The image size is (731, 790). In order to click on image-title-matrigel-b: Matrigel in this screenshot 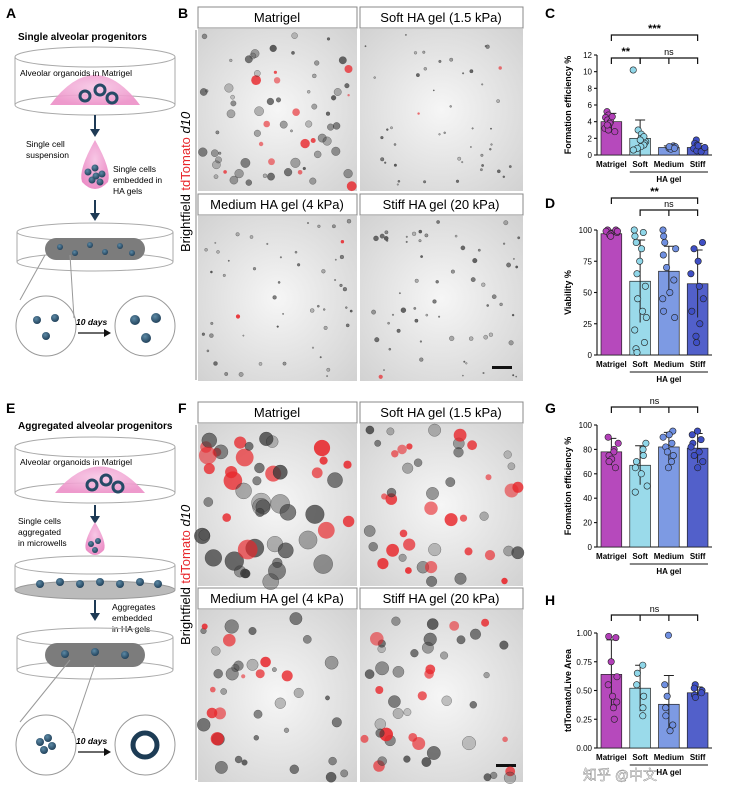, I will do `click(277, 17)`.